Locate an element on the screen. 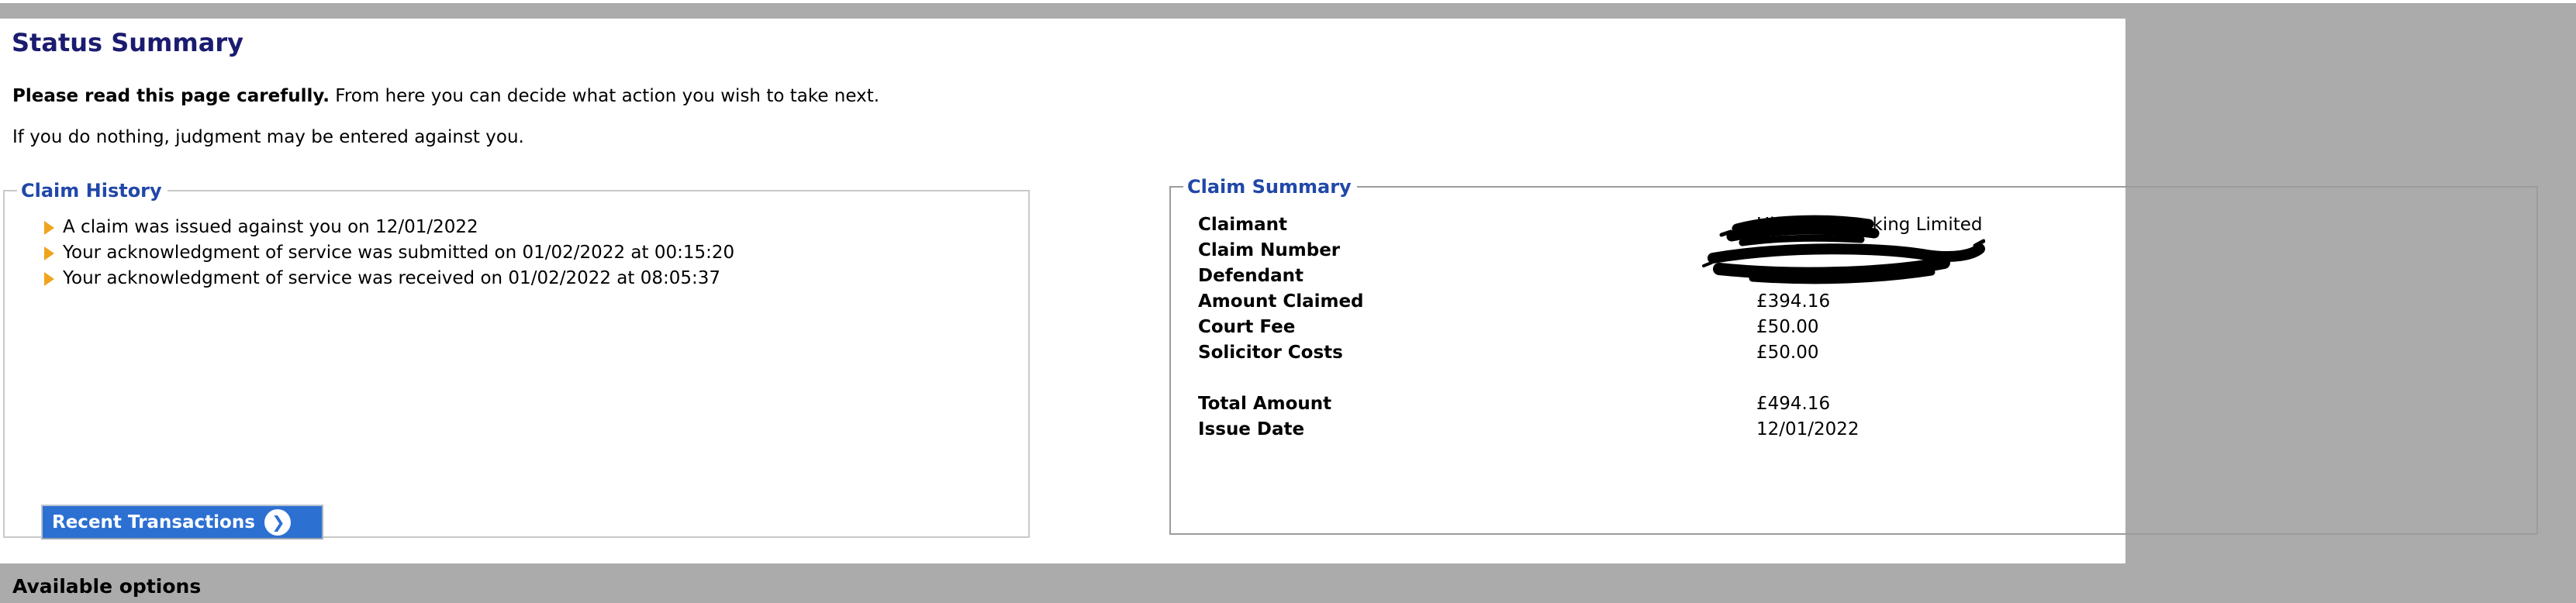 This screenshot has height=603, width=2576. summary-row: Solicitor Costs £50.00 is located at coordinates (1867, 353).